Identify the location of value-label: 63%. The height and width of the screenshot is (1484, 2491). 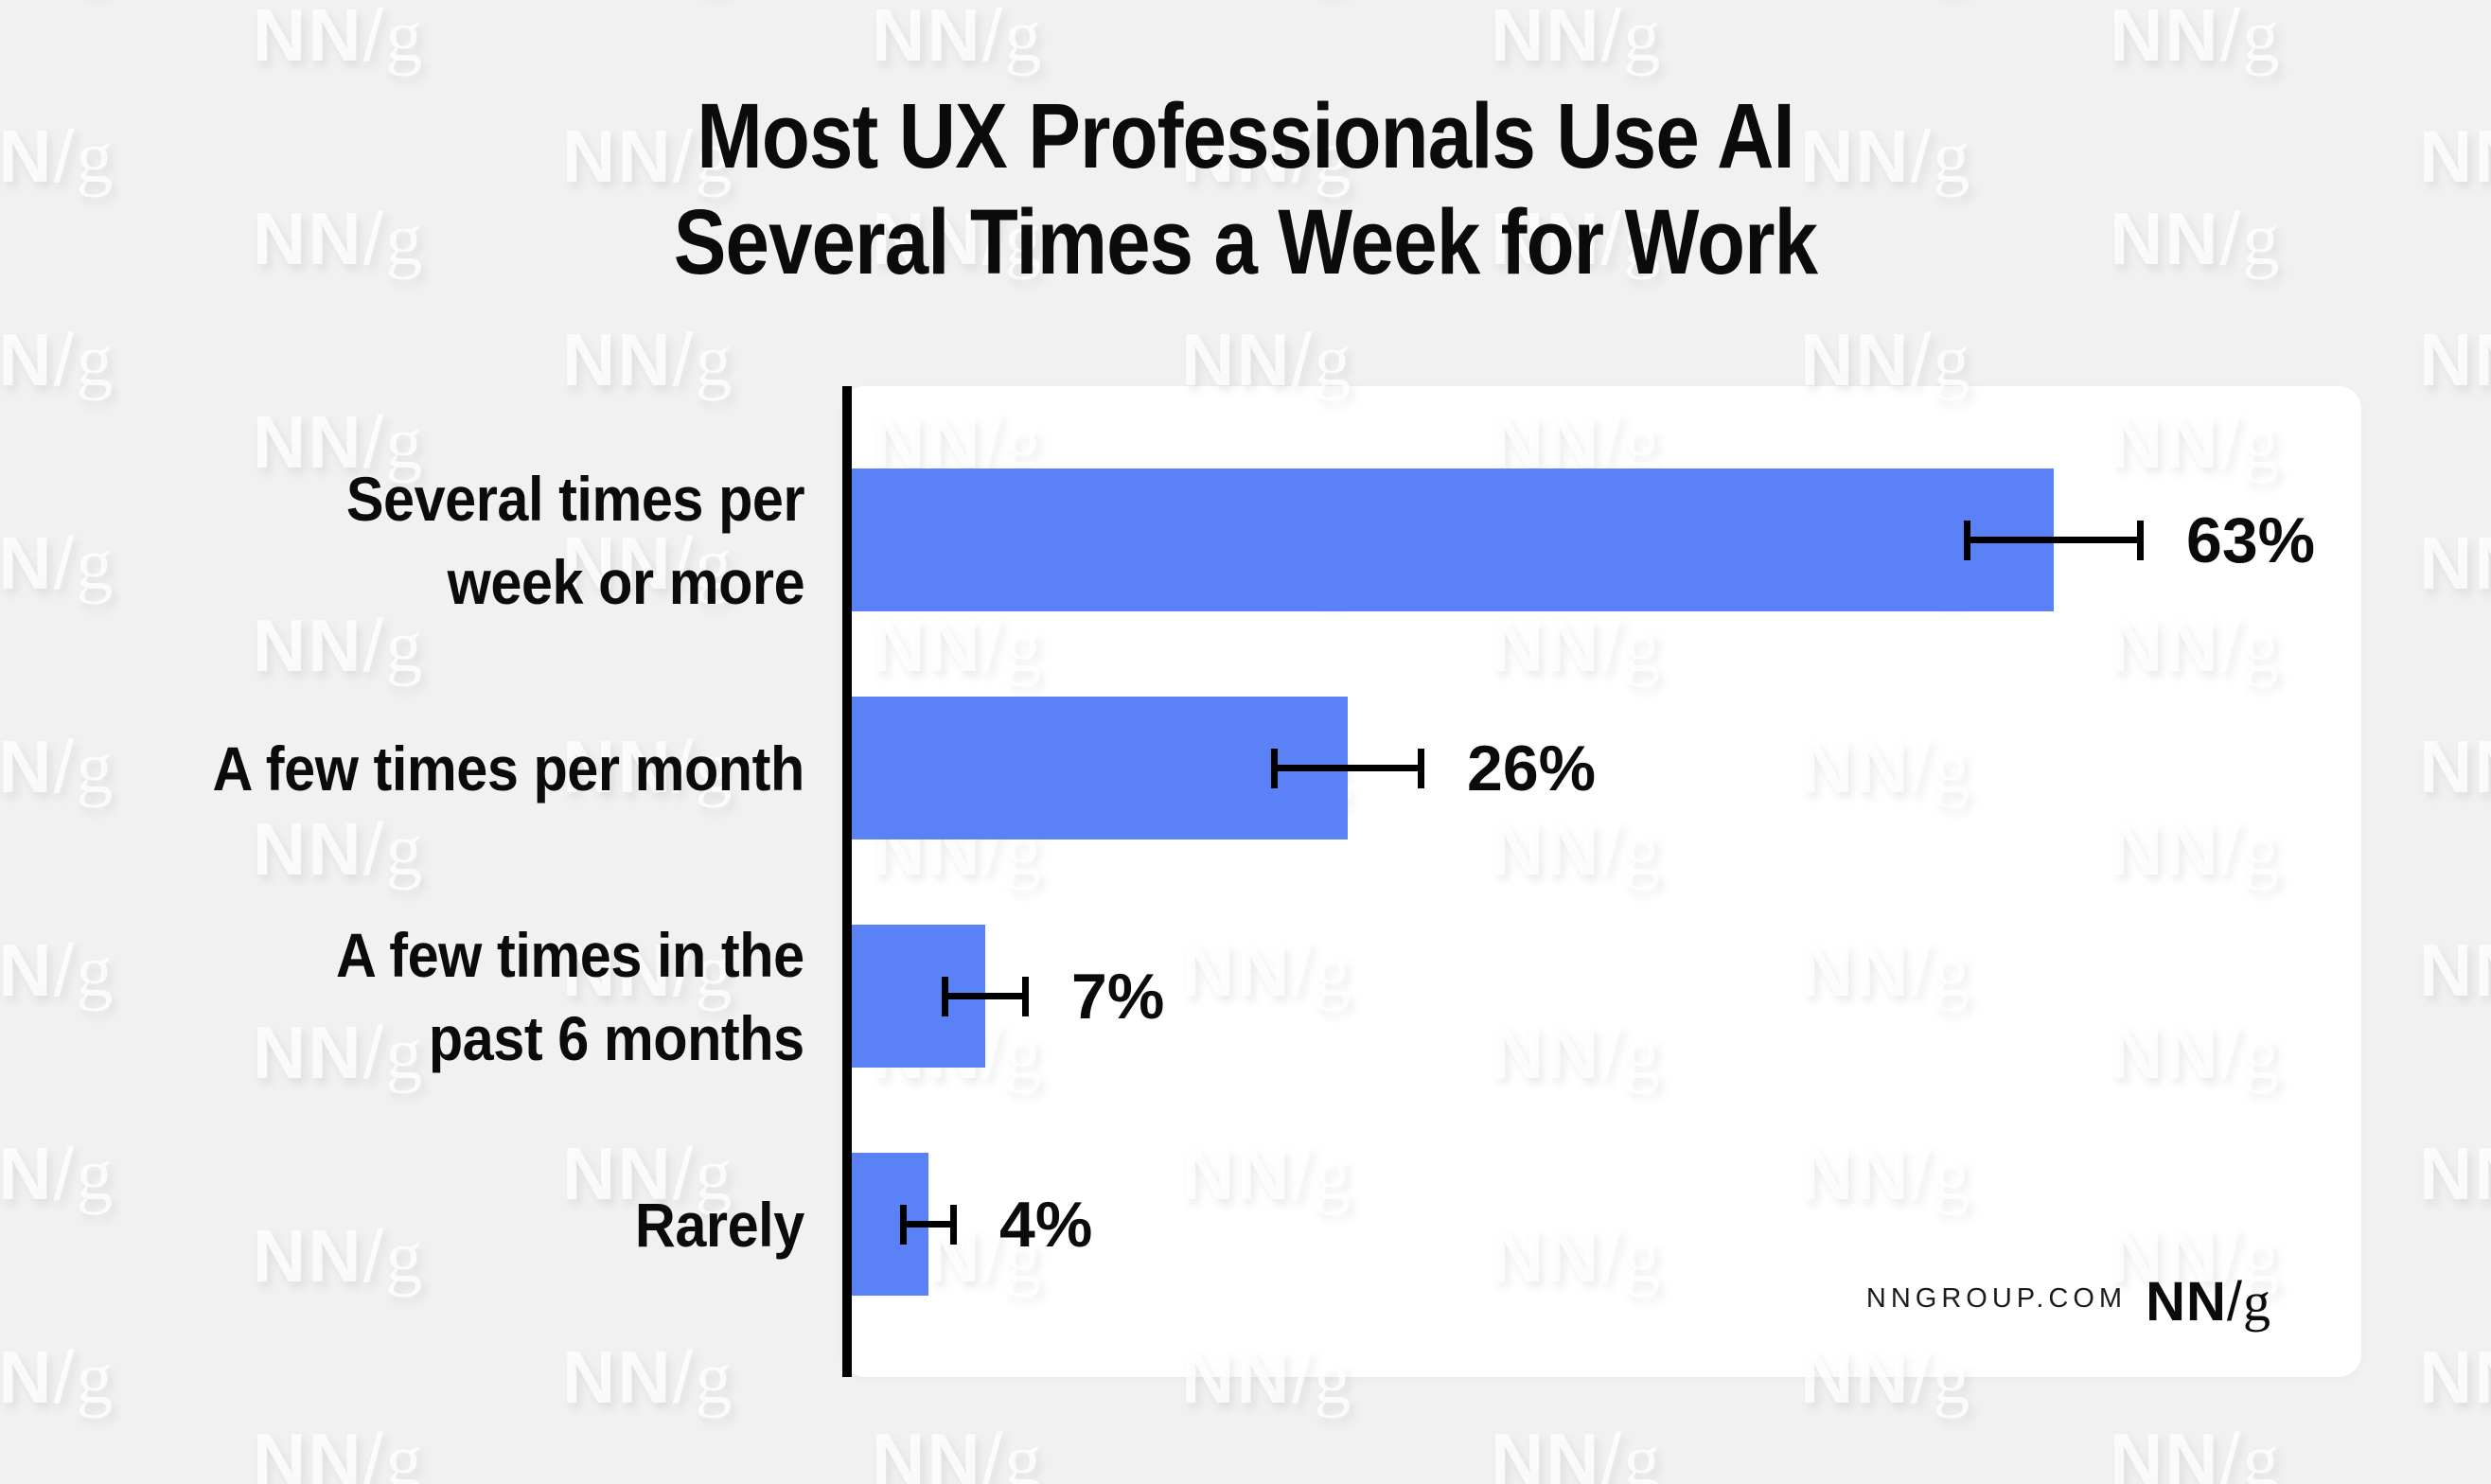
(2251, 540).